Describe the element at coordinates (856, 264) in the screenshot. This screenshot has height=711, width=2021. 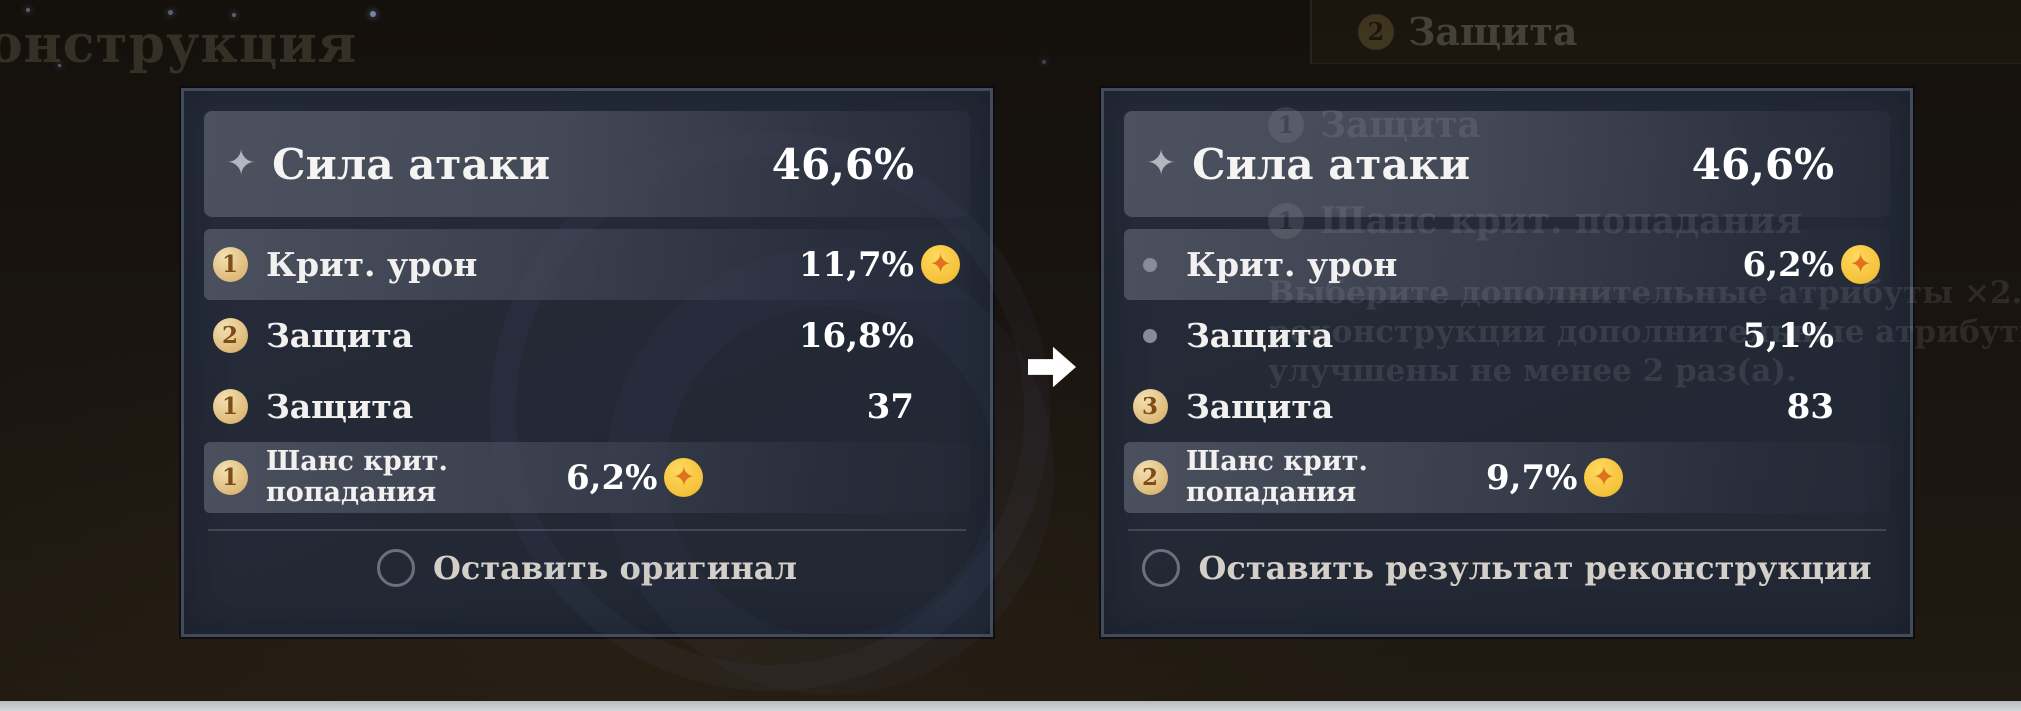
I see `substat-value: 11,7%` at that location.